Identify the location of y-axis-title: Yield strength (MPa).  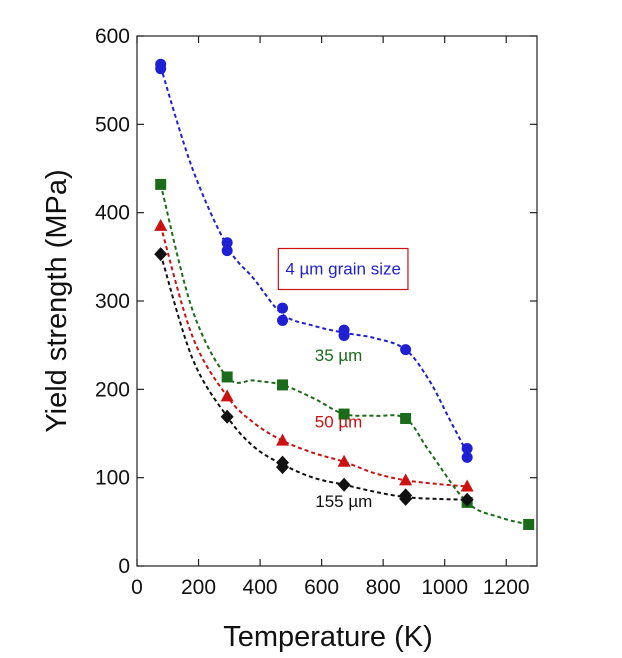
(57, 300).